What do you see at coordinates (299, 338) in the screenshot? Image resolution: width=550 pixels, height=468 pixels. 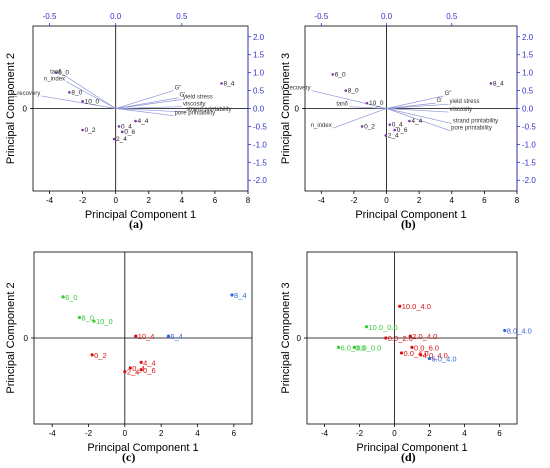 I see `y-tick-label: 0` at bounding box center [299, 338].